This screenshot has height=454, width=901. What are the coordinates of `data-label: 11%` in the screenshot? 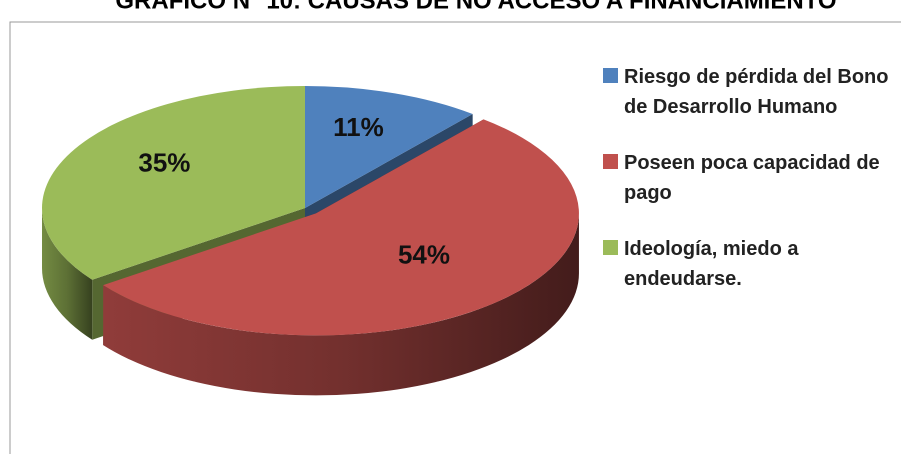 It's located at (358, 127).